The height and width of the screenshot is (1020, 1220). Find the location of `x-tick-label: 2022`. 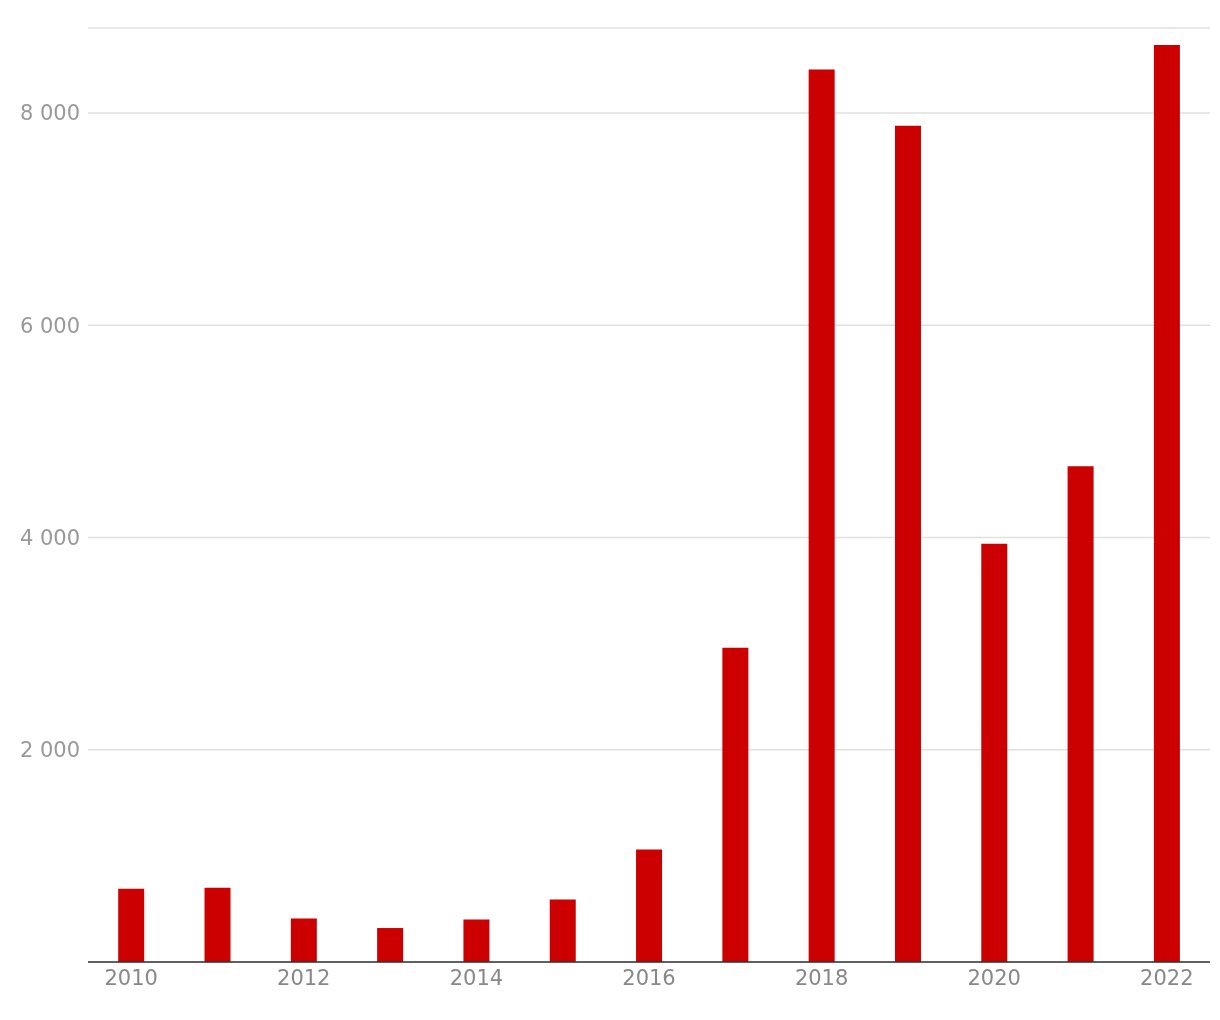

x-tick-label: 2022 is located at coordinates (1167, 977).